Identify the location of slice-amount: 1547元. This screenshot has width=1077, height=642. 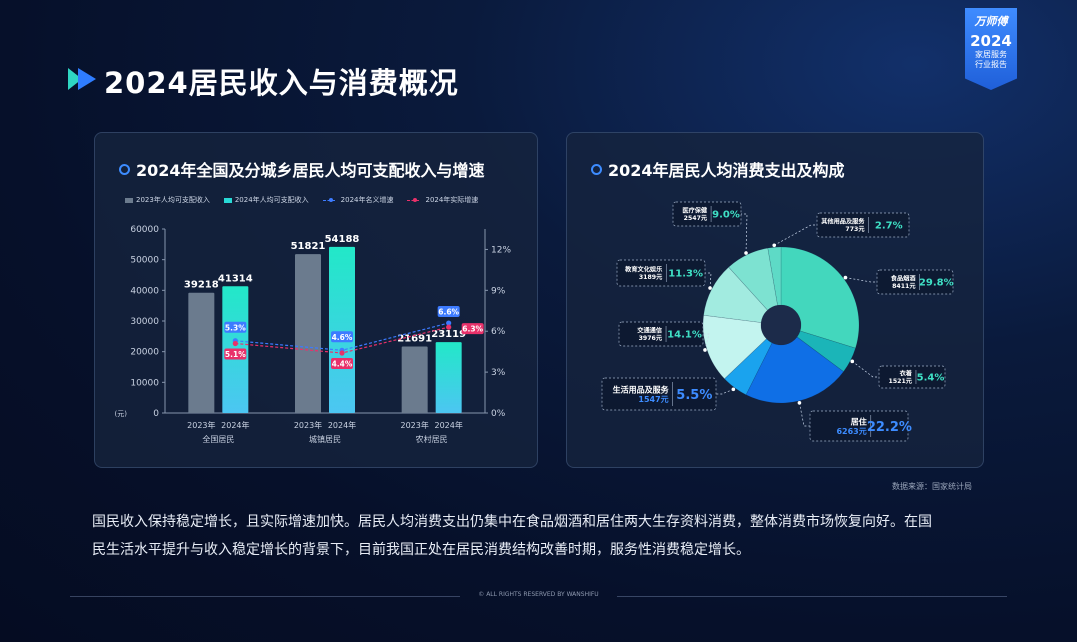
(653, 399).